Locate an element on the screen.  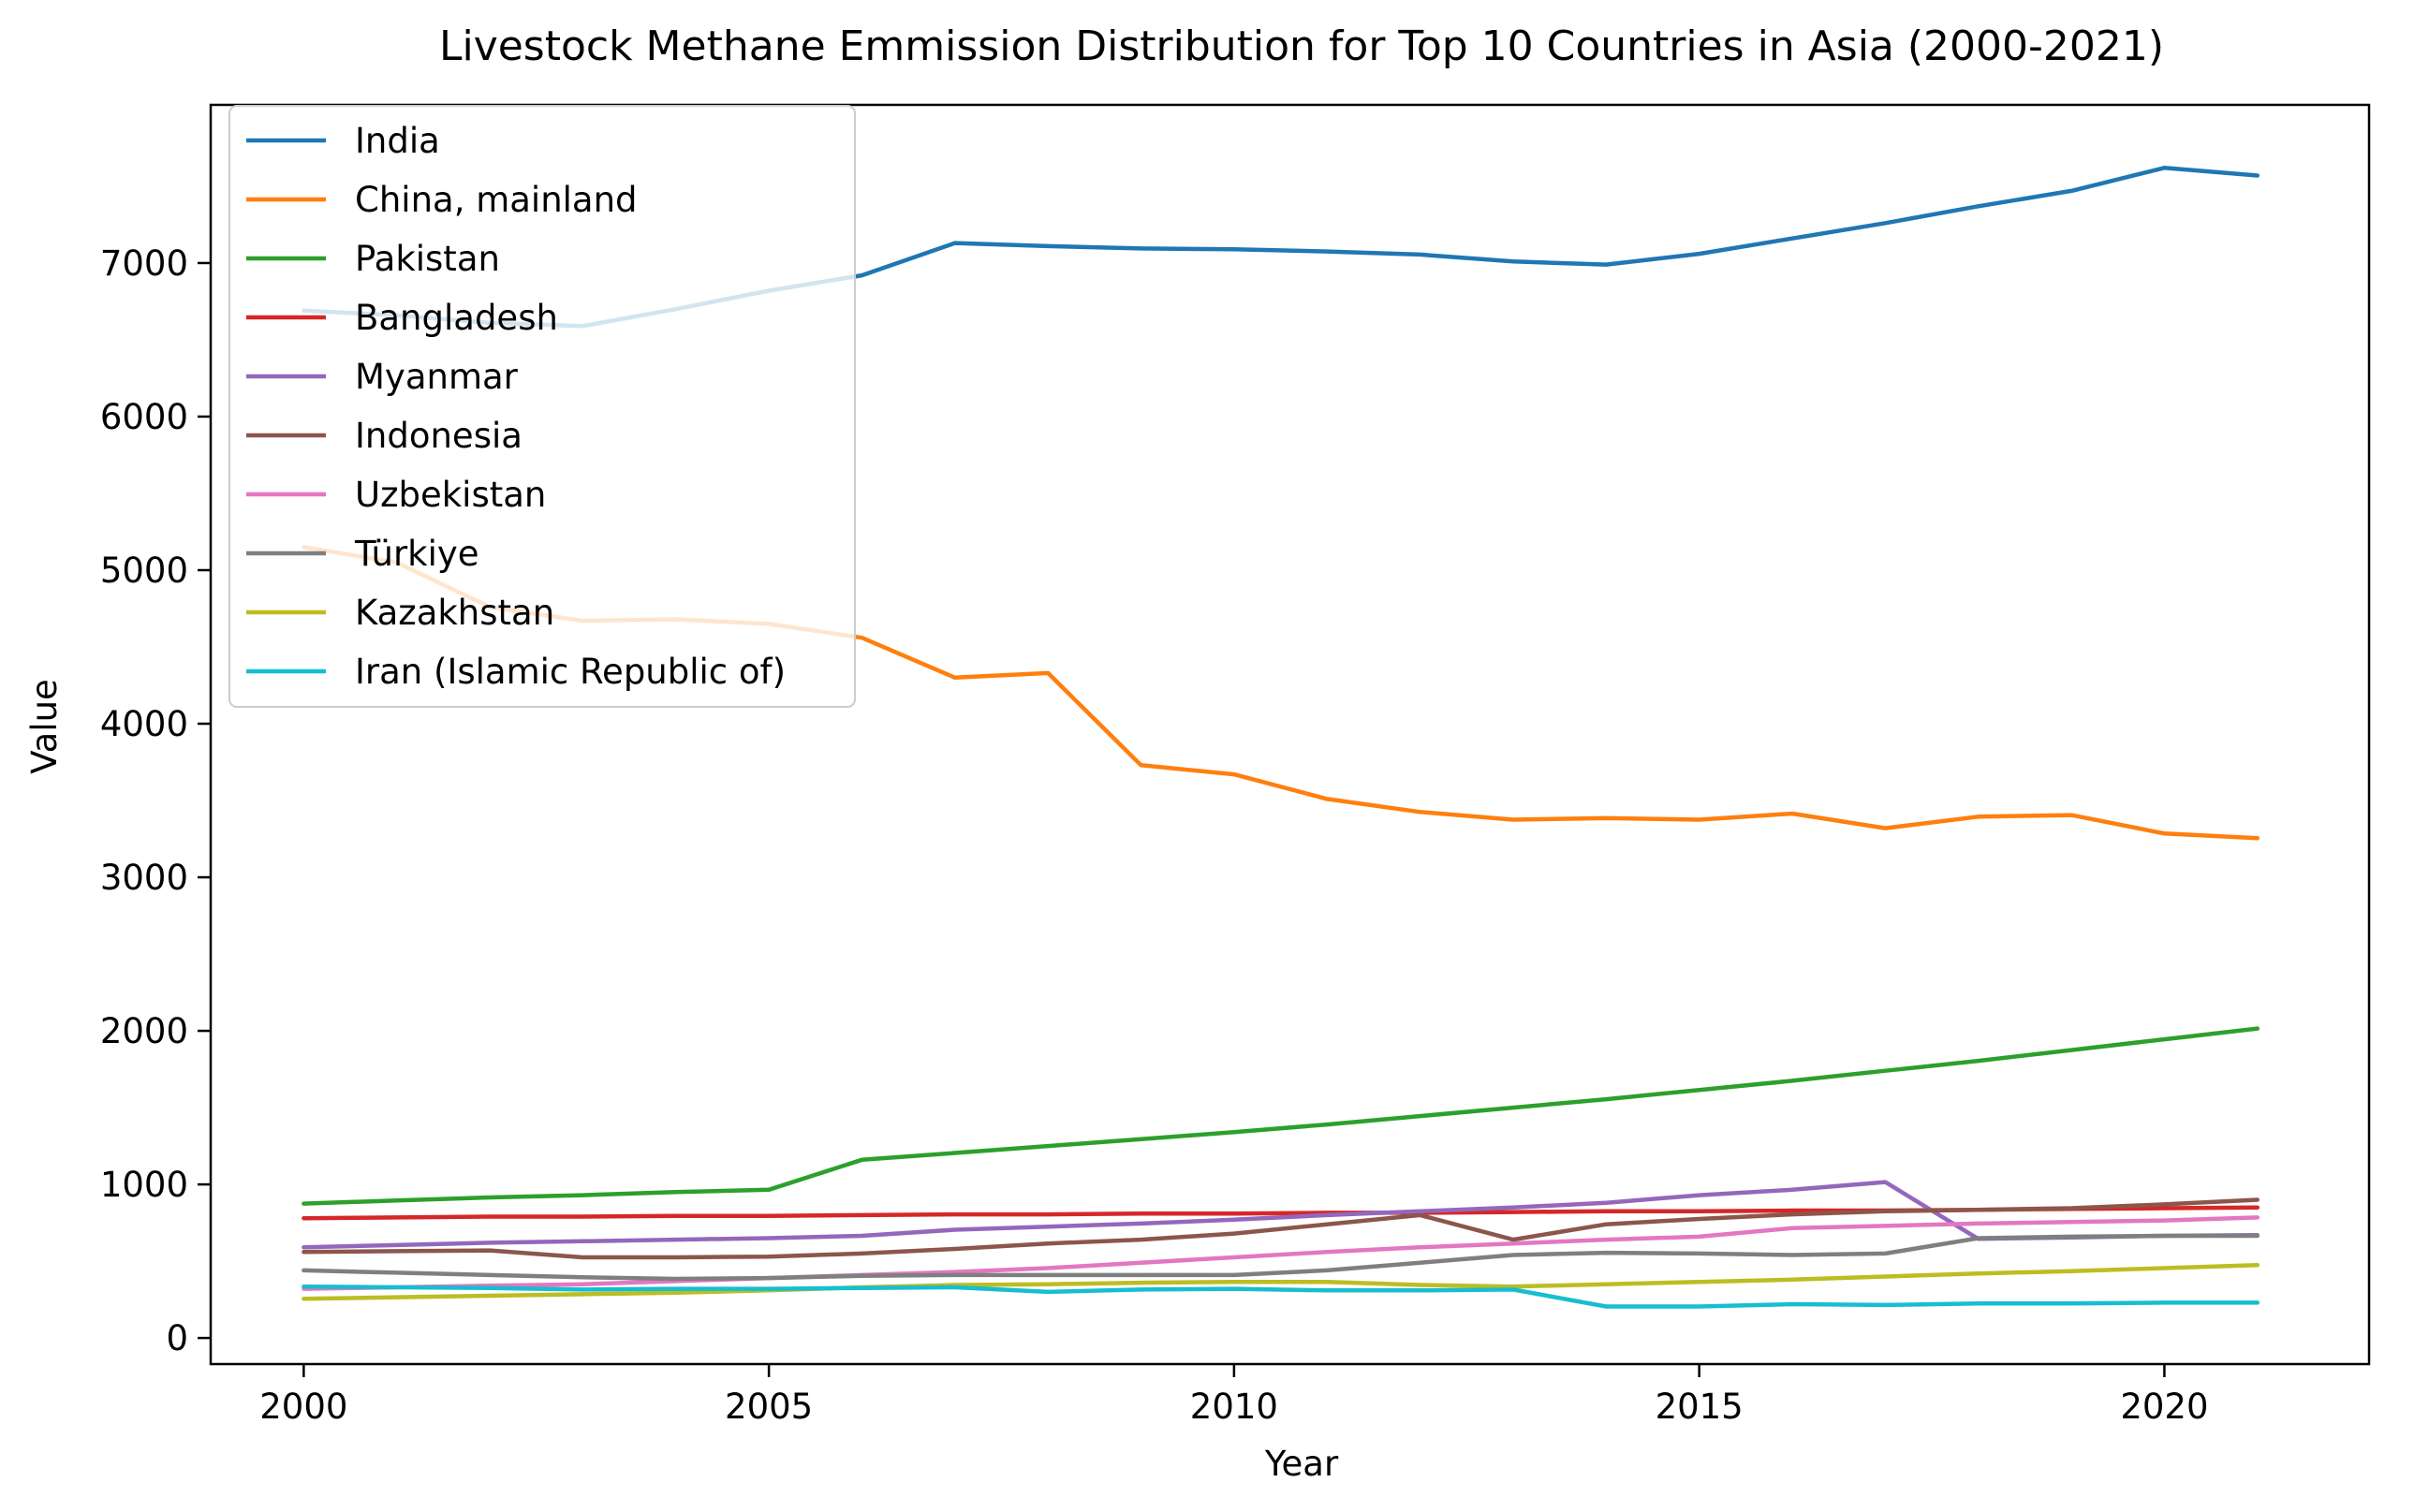
legend-label: Uzbekistan is located at coordinates (450, 495).